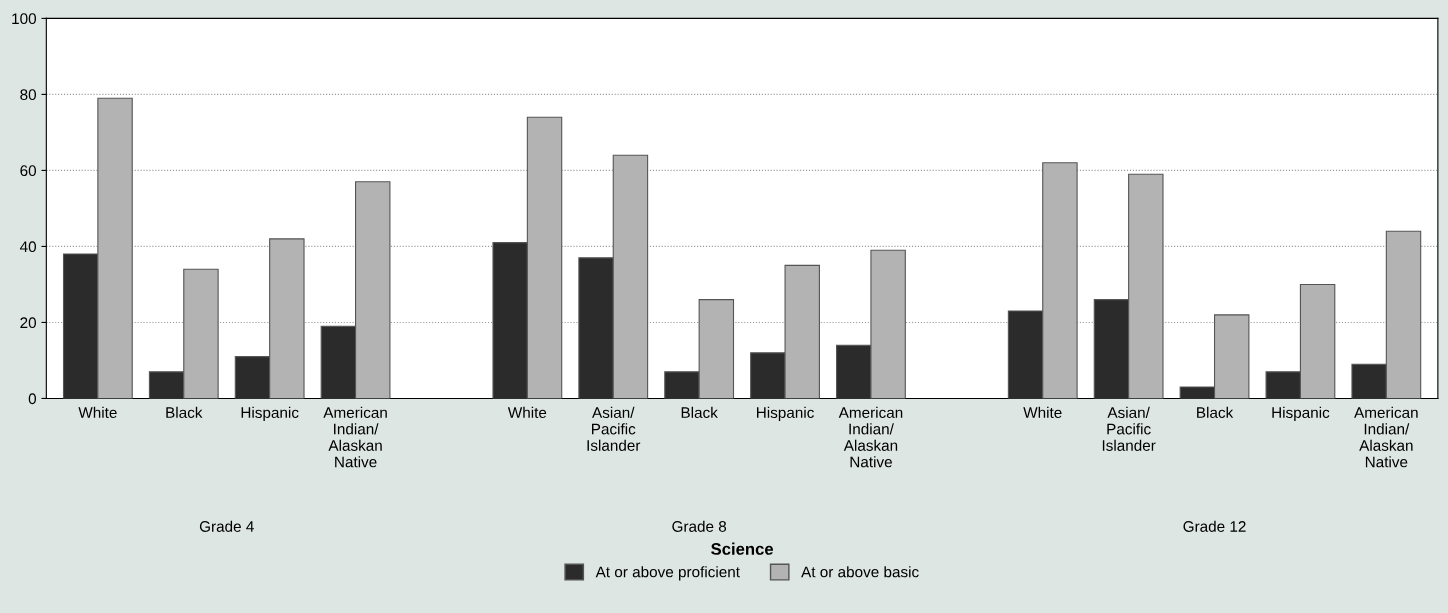 The height and width of the screenshot is (613, 1448). Describe the element at coordinates (28, 323) in the screenshot. I see `y-tick-label: 20` at that location.